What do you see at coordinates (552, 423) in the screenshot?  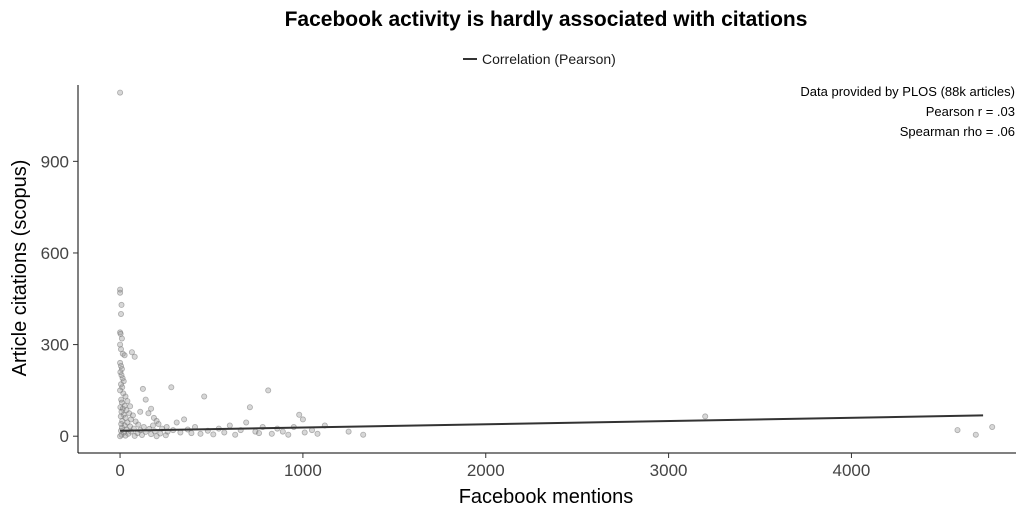 I see `trend-line` at bounding box center [552, 423].